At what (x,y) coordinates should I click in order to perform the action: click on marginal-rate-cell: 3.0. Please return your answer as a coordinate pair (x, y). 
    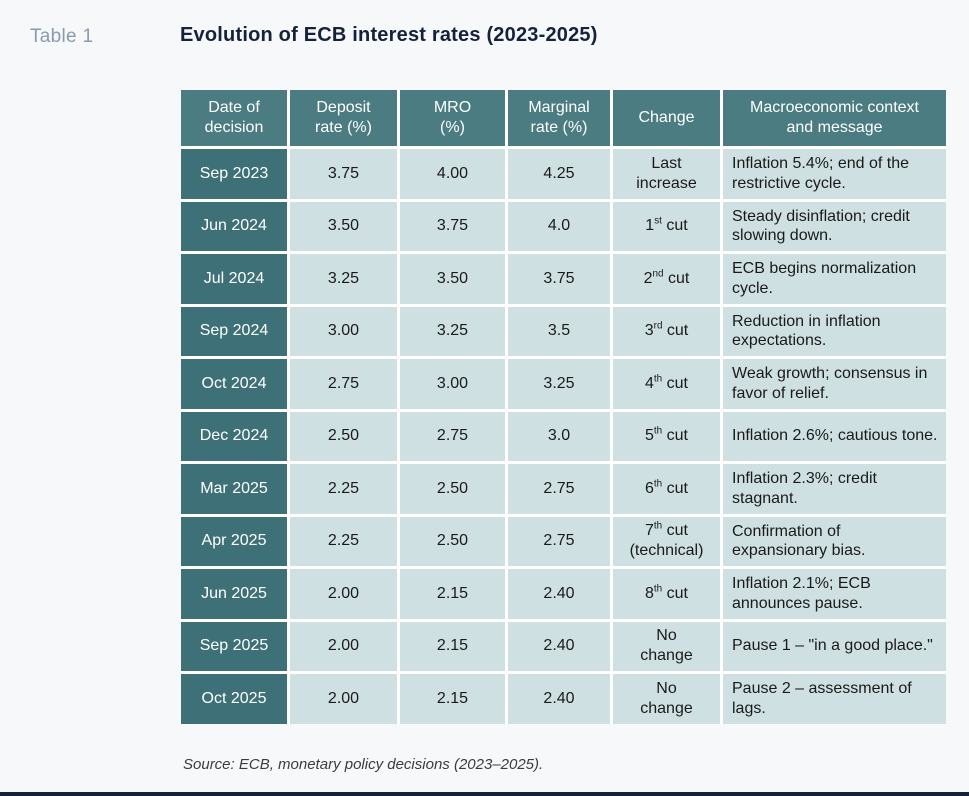
    Looking at the image, I should click on (559, 436).